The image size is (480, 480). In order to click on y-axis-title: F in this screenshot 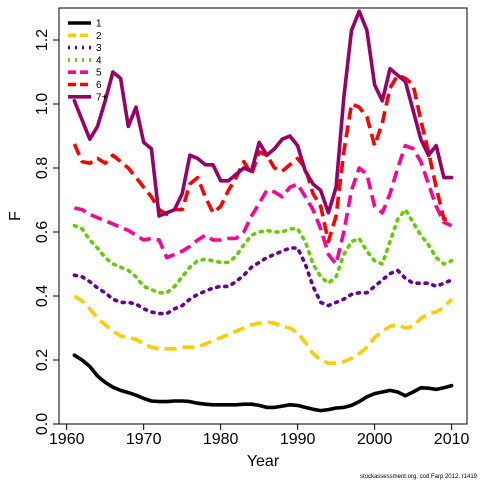, I will do `click(15, 216)`.